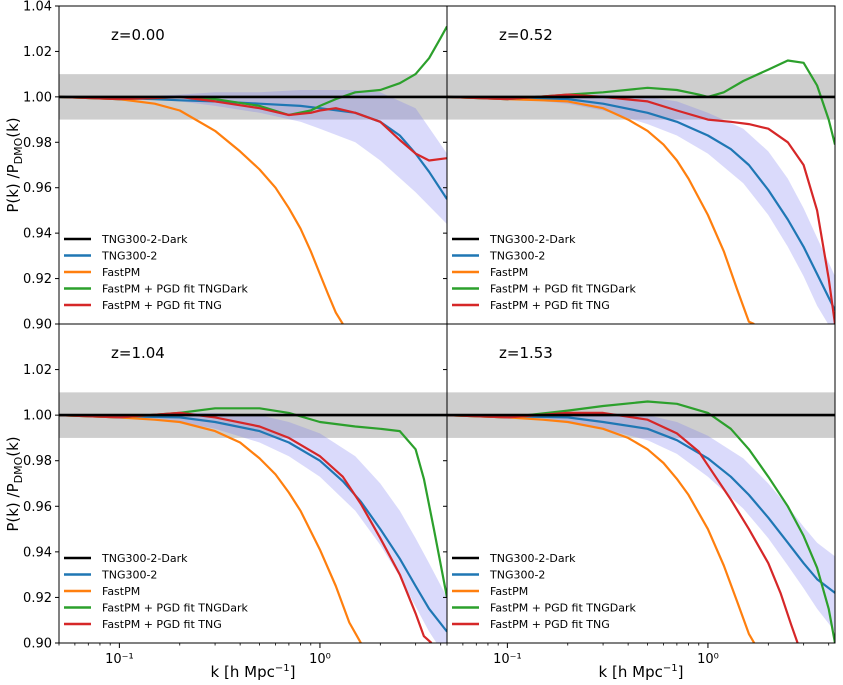  I want to click on line-fastpm-pgd-fit-tng, so click(623, 527).